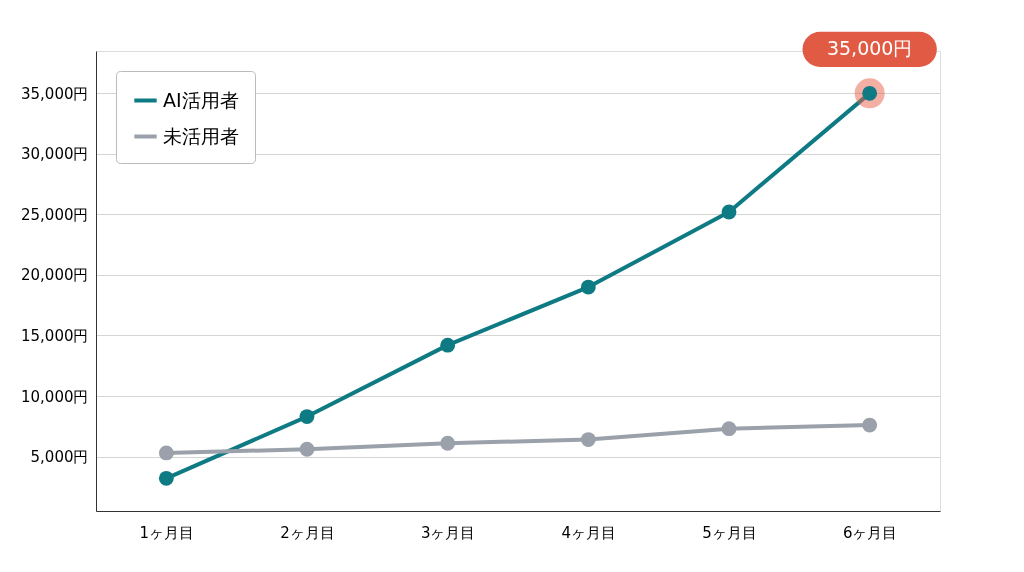 Image resolution: width=1024 pixels, height=572 pixels. Describe the element at coordinates (55, 214) in the screenshot. I see `y-tick-label: 25,000円` at that location.